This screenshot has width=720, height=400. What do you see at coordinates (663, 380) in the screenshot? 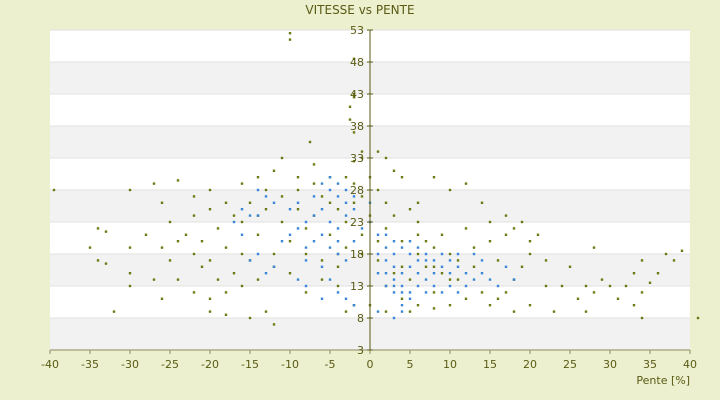
I see `x-axis-title: Pente [%]` at bounding box center [663, 380].